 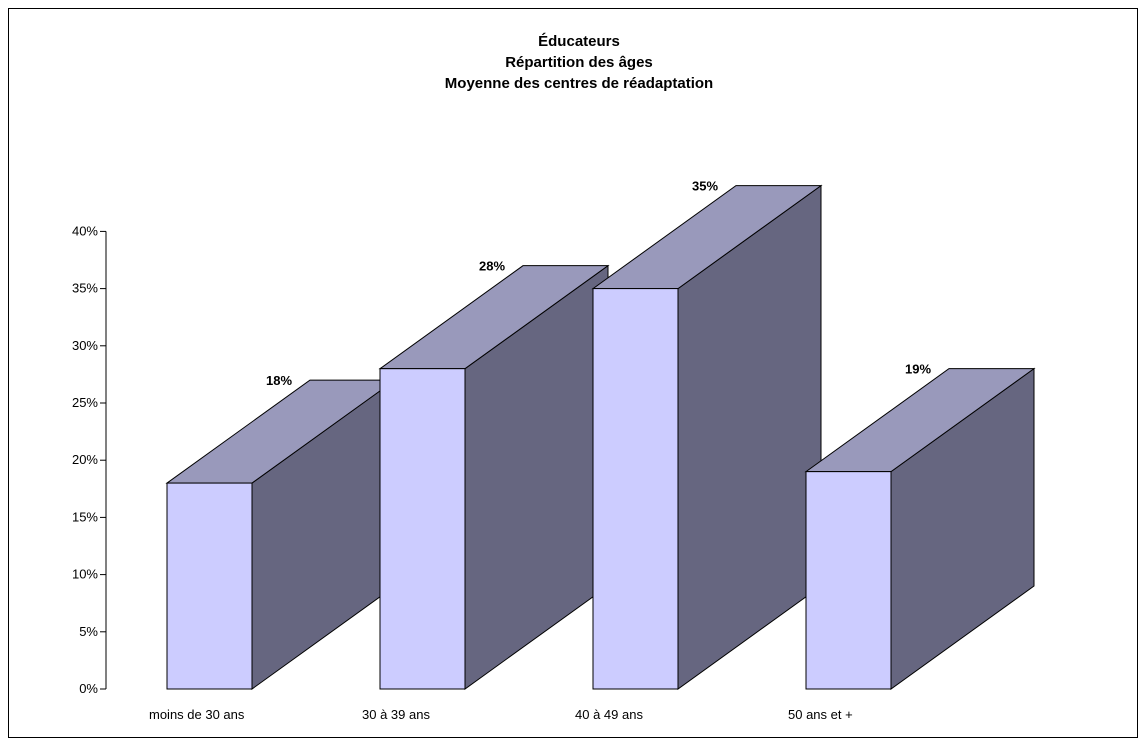 What do you see at coordinates (609, 714) in the screenshot?
I see `x-category-label: 40 à 49 ans` at bounding box center [609, 714].